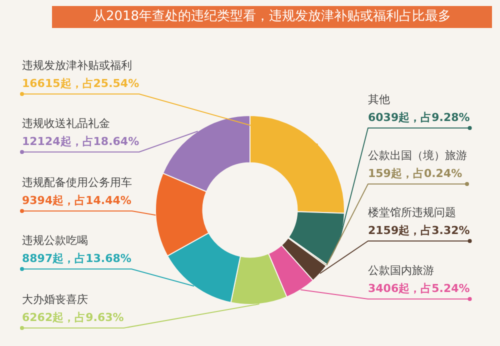  What do you see at coordinates (417, 155) in the screenshot?
I see `slice-label: 公款出国（境）旅游` at bounding box center [417, 155].